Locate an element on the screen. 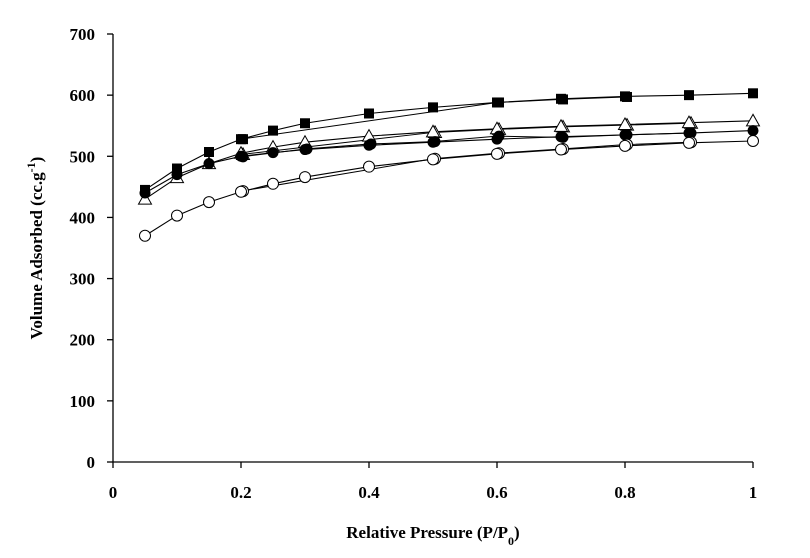 The image size is (810, 558). x-tick-label: 0.2 is located at coordinates (240, 492).